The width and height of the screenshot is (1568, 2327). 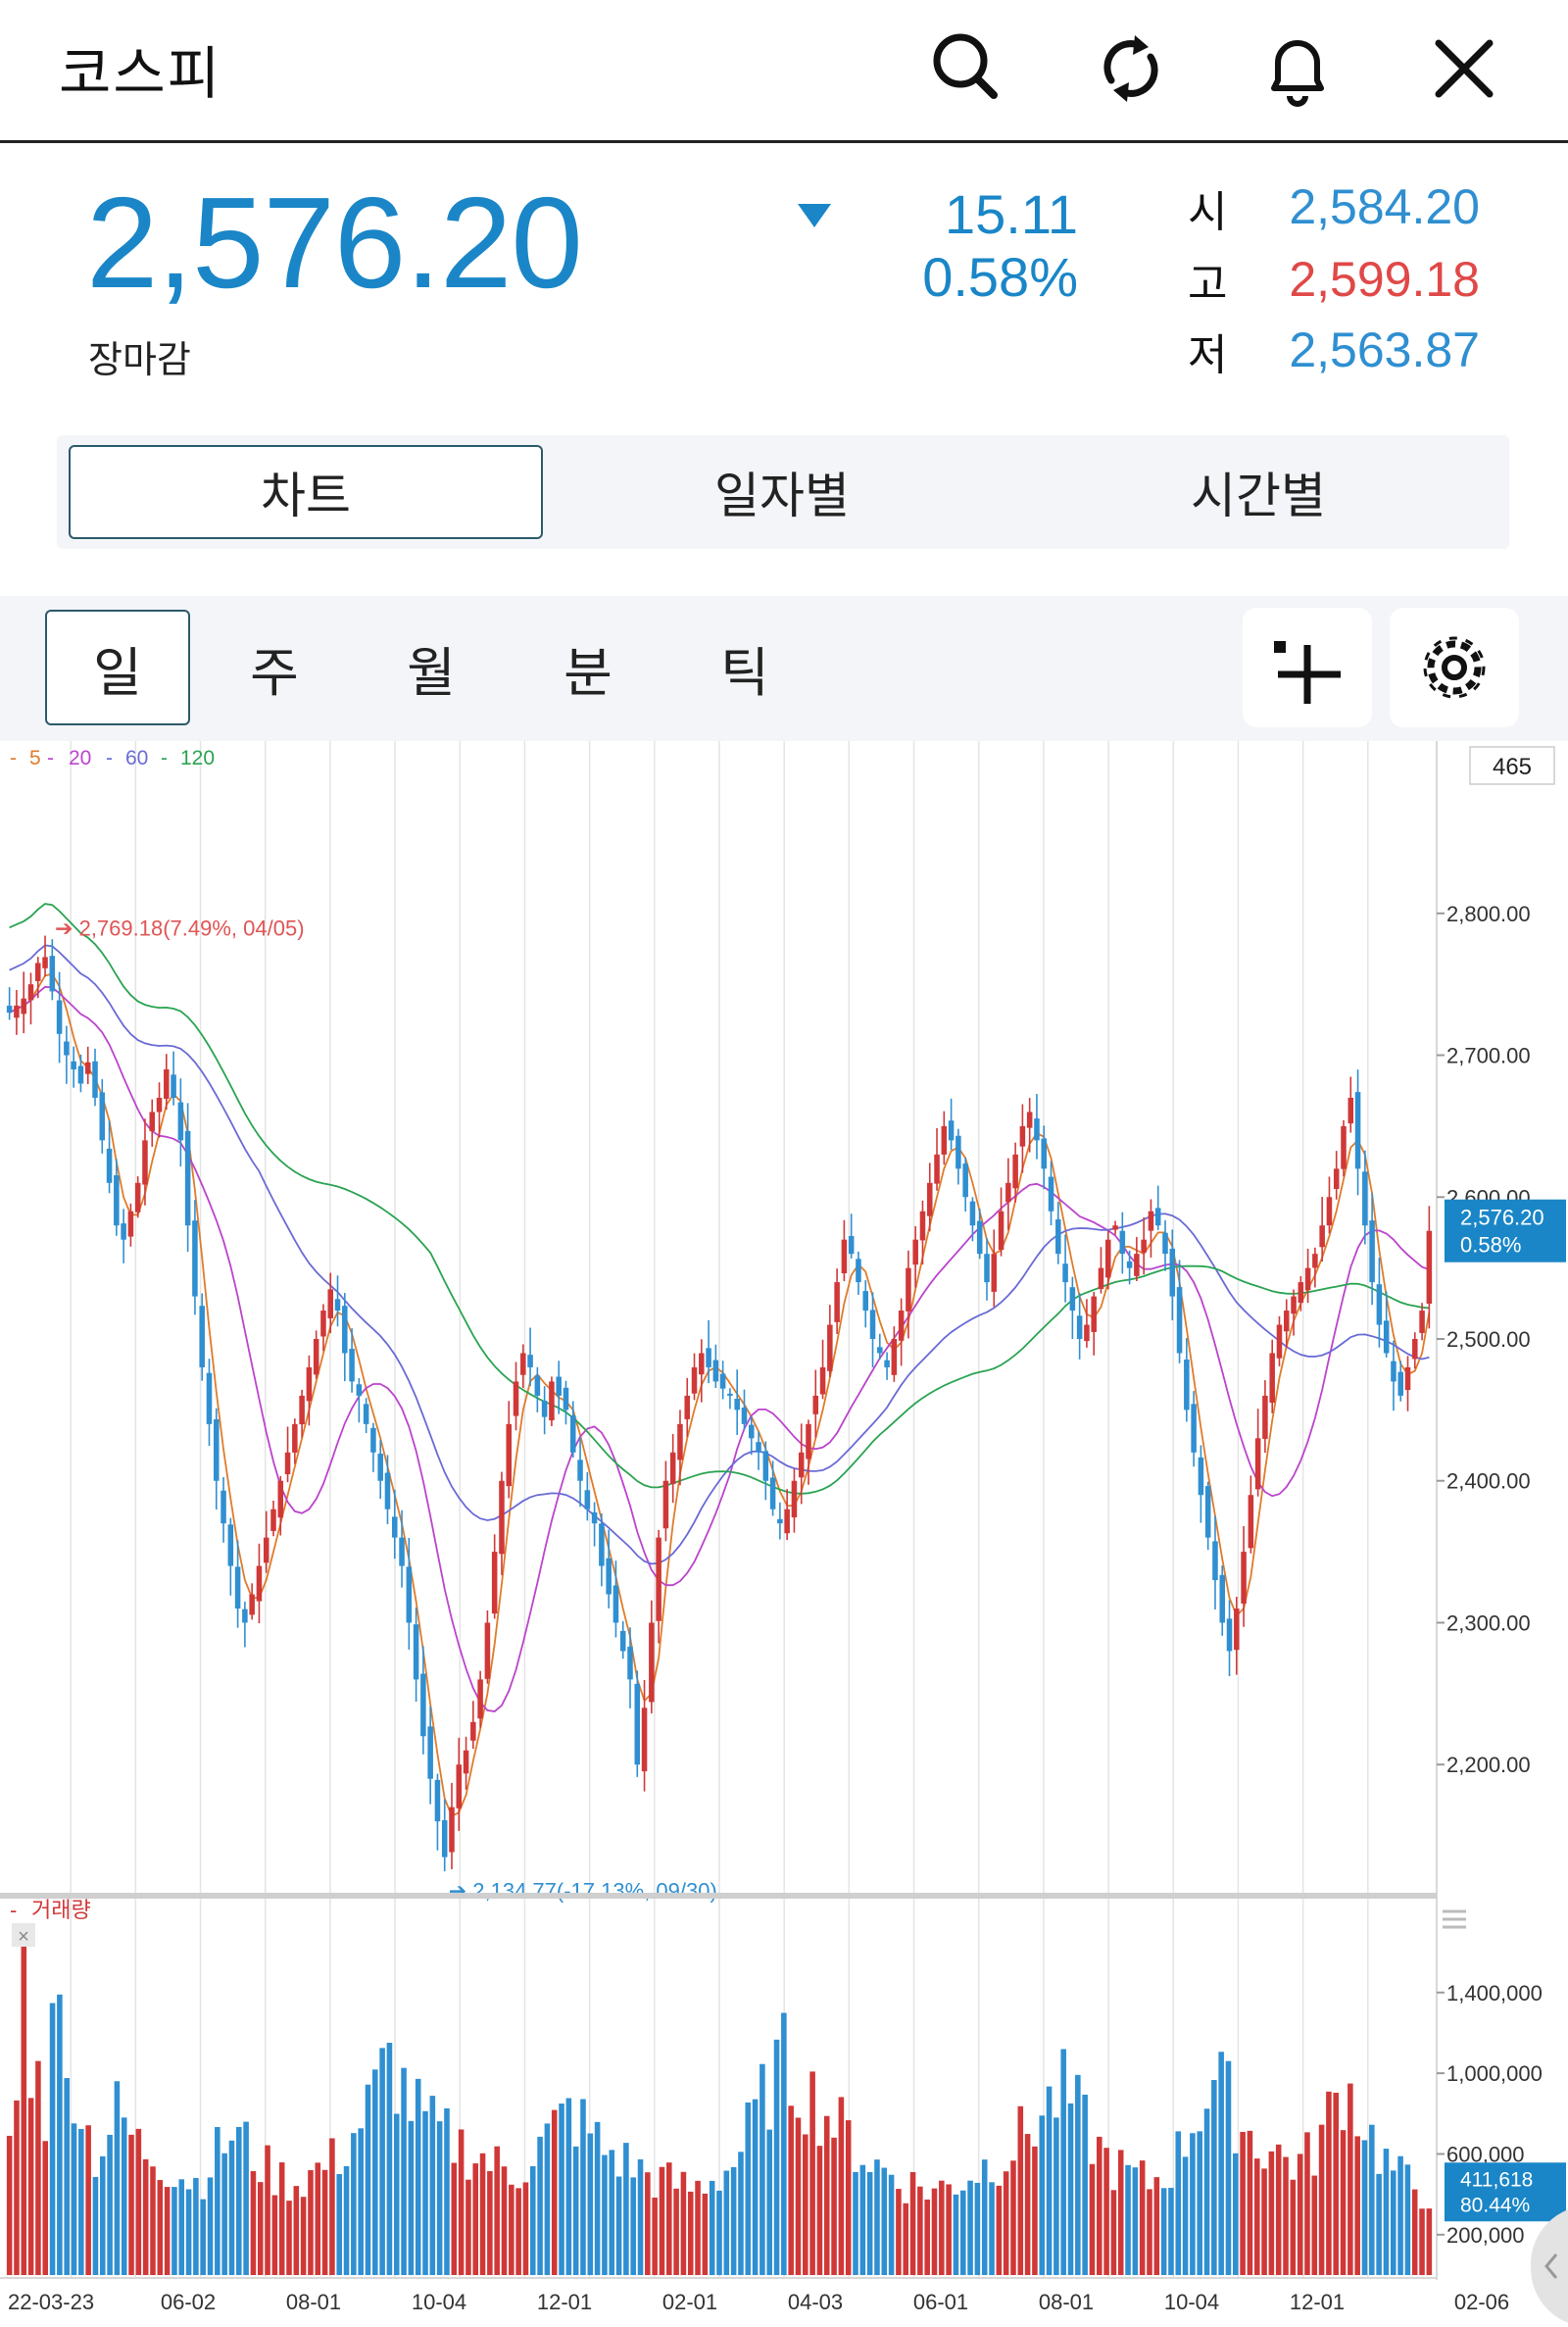 I want to click on refresh-icon, so click(x=1131, y=69).